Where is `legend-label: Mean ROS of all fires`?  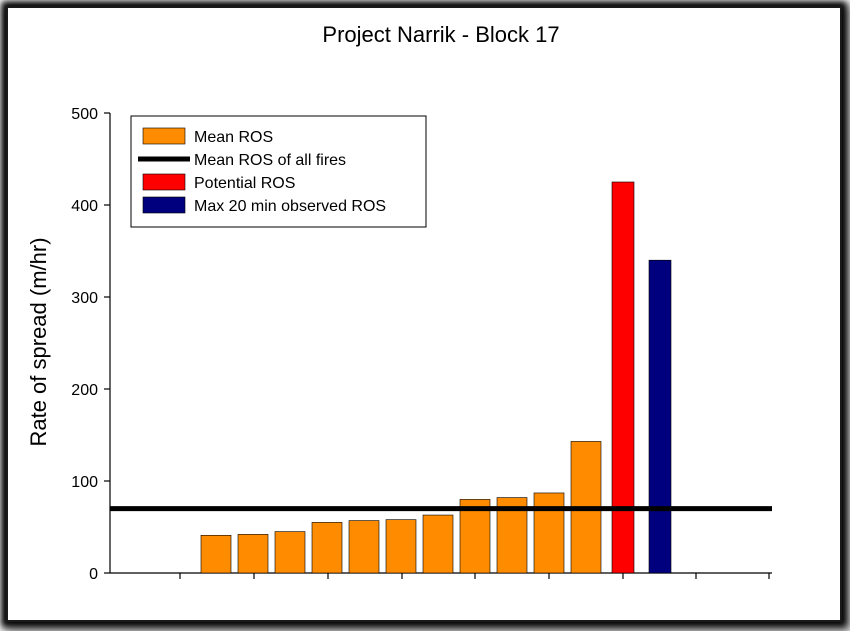
legend-label: Mean ROS of all fires is located at coordinates (270, 160).